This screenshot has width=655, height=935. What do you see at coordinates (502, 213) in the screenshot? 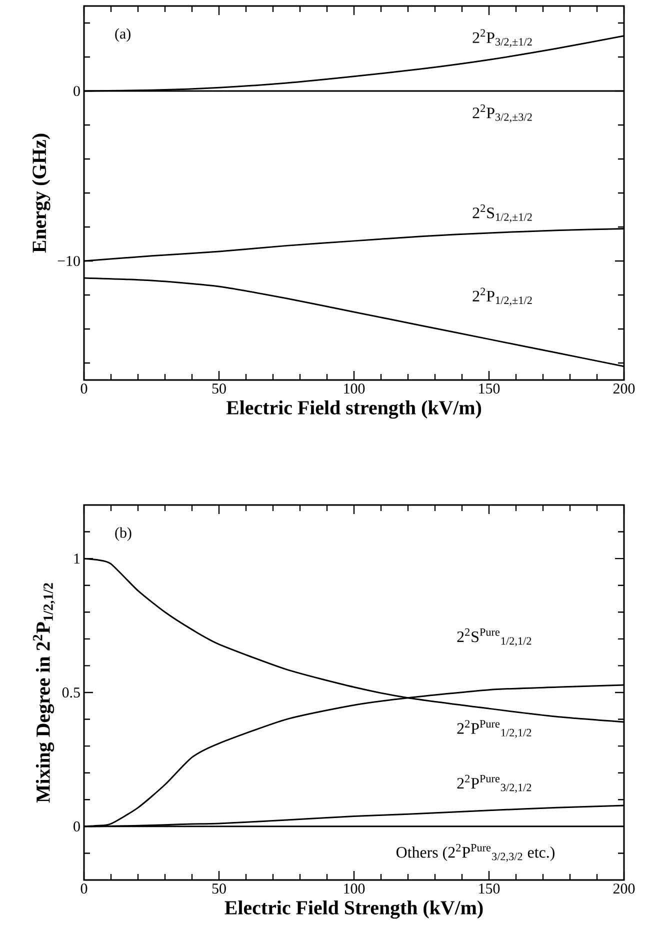
I see `series-label: 2$^{2}$S$_{1/2,±1/2}$` at bounding box center [502, 213].